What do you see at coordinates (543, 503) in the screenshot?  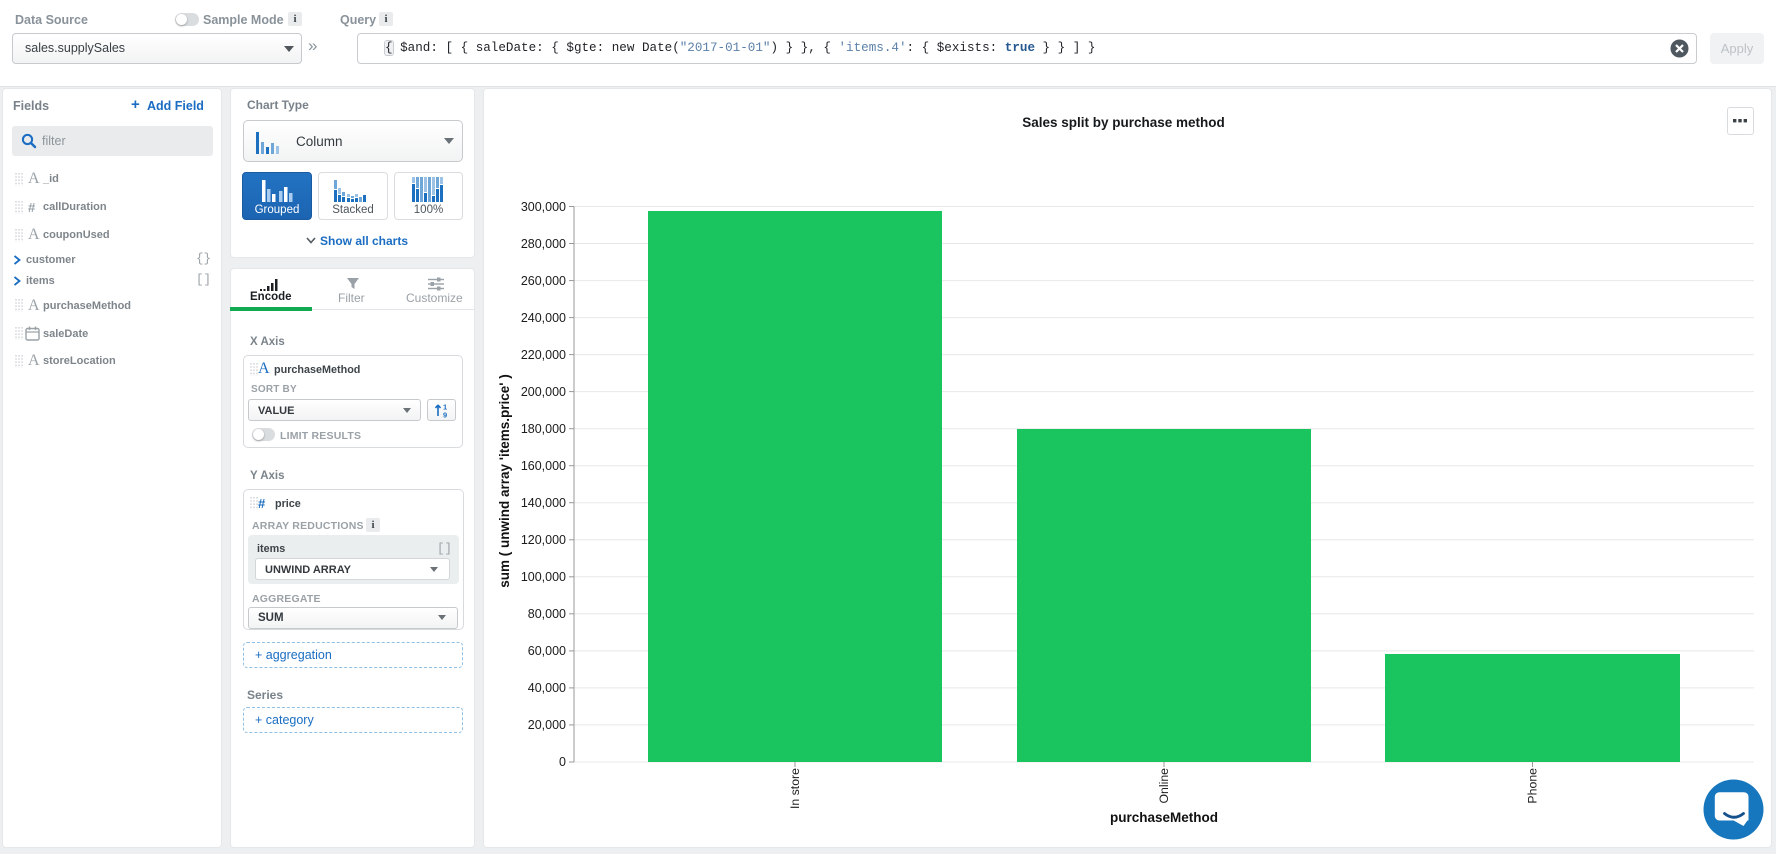 I see `svg-text: 140,000` at bounding box center [543, 503].